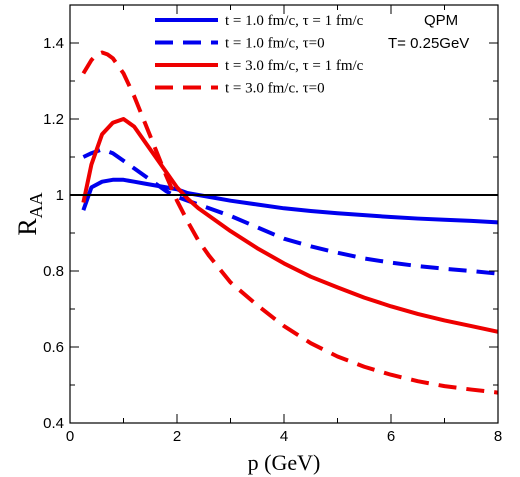 This screenshot has height=477, width=520. Describe the element at coordinates (498, 436) in the screenshot. I see `x-tick-label: 8` at that location.